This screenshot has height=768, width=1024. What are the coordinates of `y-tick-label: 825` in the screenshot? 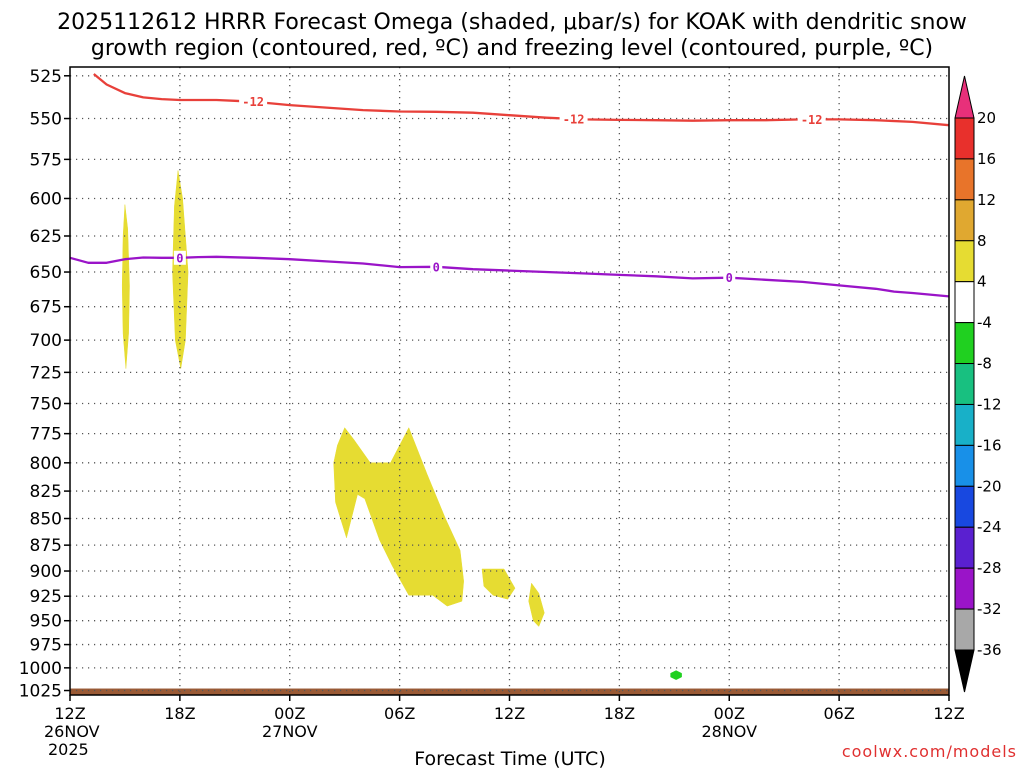 It's located at (46, 492).